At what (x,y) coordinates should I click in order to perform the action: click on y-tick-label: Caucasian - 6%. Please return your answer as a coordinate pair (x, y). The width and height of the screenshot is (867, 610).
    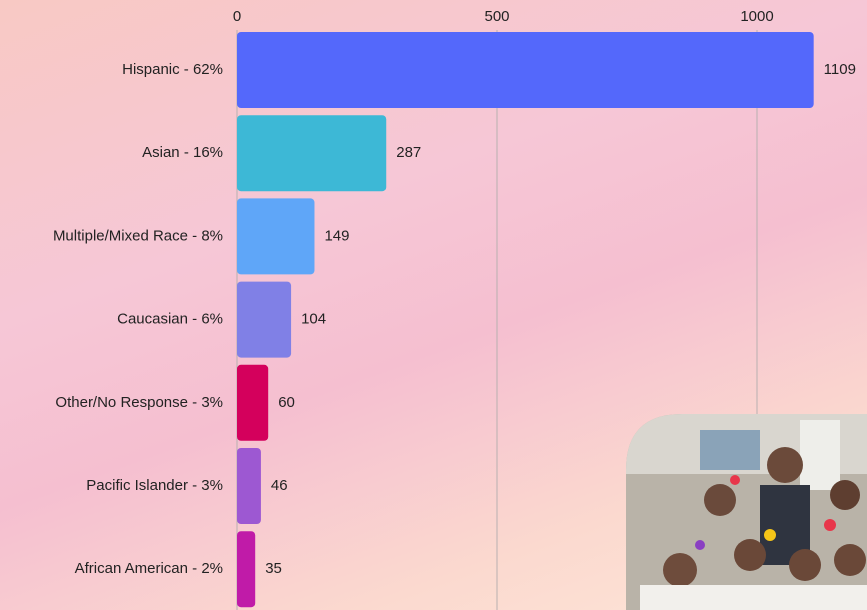
    Looking at the image, I should click on (170, 319).